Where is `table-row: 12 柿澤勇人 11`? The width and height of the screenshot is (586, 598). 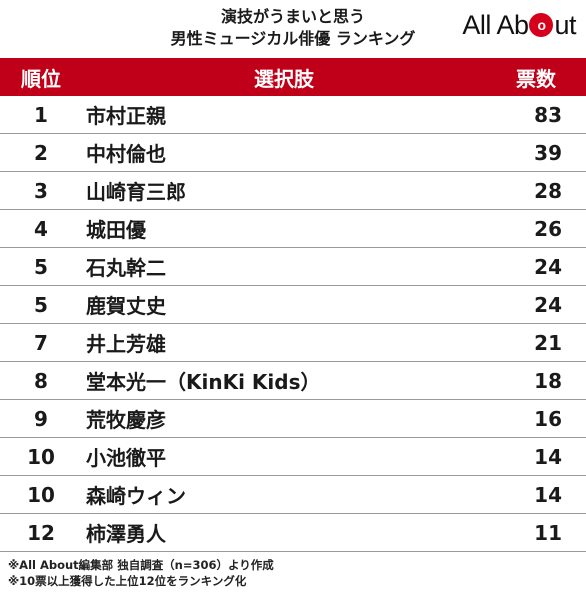
table-row: 12 柿澤勇人 11 is located at coordinates (293, 532).